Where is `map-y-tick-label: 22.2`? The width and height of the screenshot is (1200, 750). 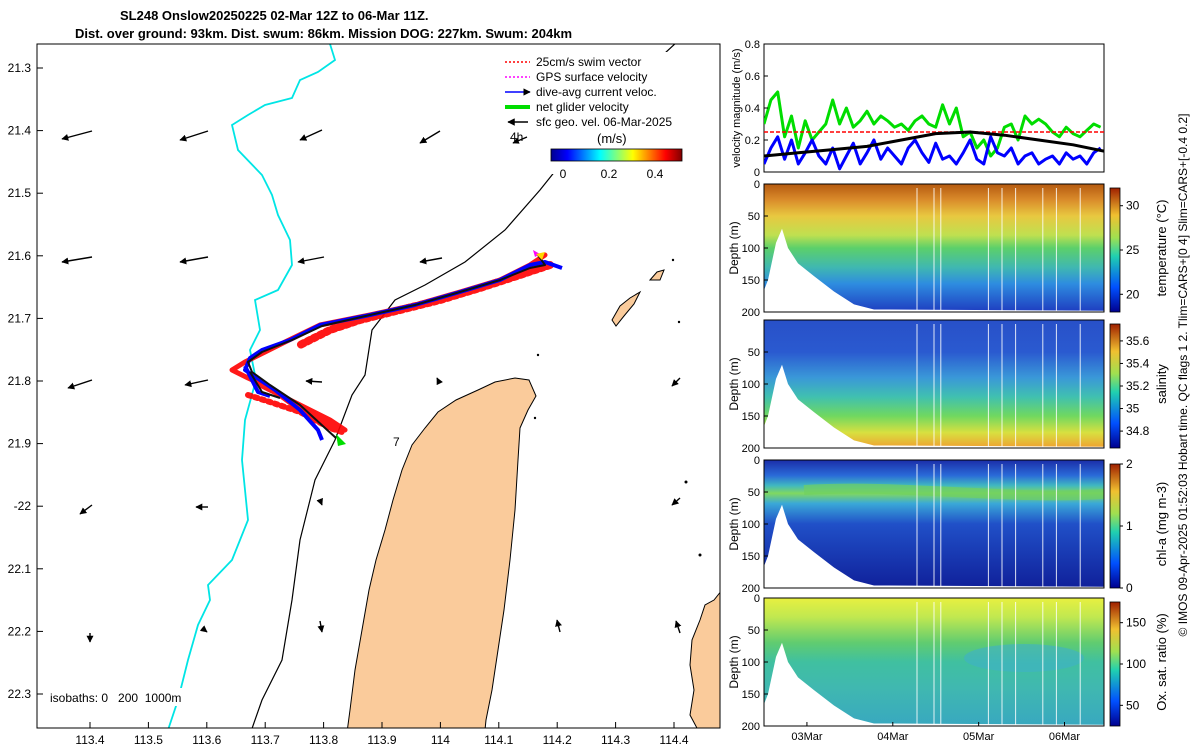
map-y-tick-label: 22.2 is located at coordinates (20, 631).